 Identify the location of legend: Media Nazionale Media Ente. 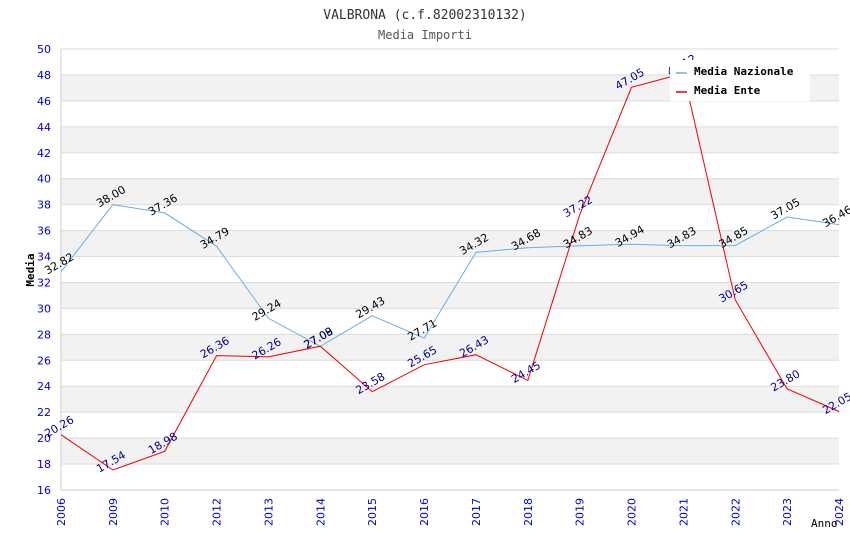
(740, 80).